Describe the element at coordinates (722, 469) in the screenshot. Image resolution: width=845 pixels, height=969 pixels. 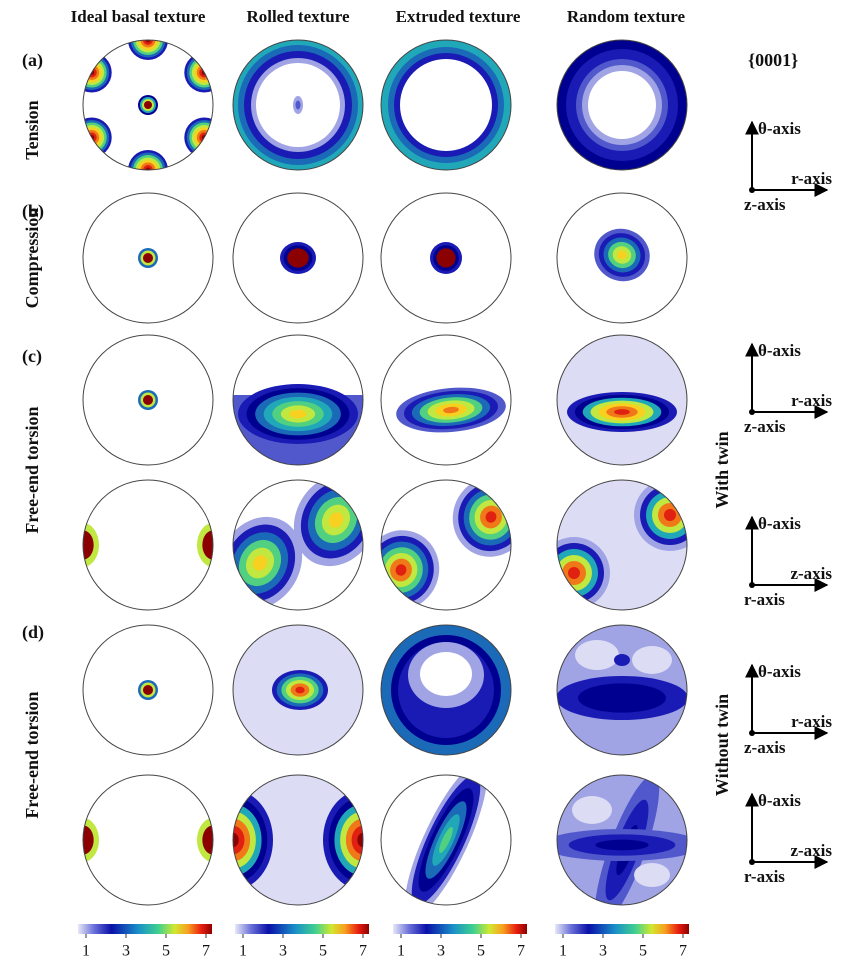
I see `twin-label: With twin` at that location.